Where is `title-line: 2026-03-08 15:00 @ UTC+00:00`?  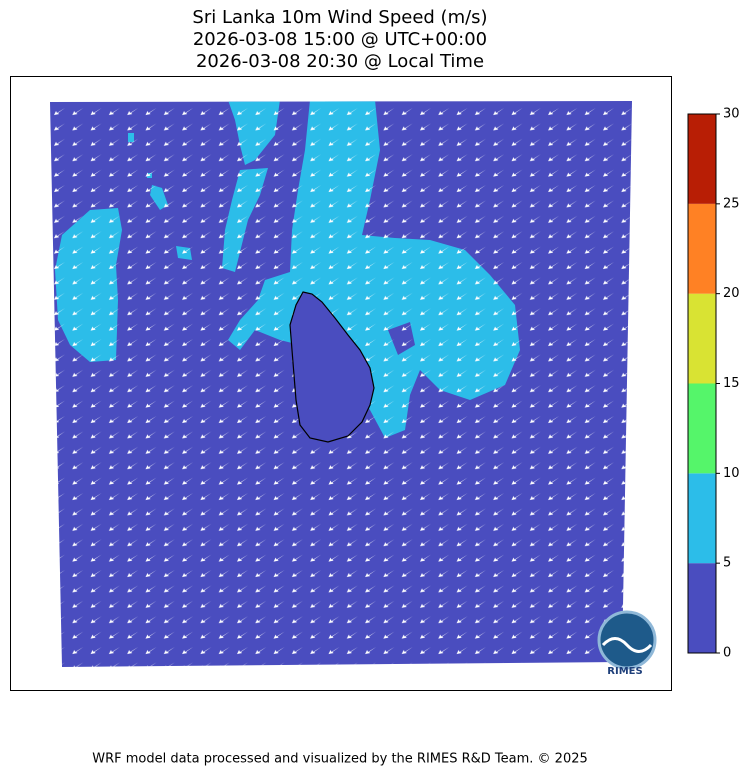 title-line: 2026-03-08 15:00 @ UTC+00:00 is located at coordinates (340, 39).